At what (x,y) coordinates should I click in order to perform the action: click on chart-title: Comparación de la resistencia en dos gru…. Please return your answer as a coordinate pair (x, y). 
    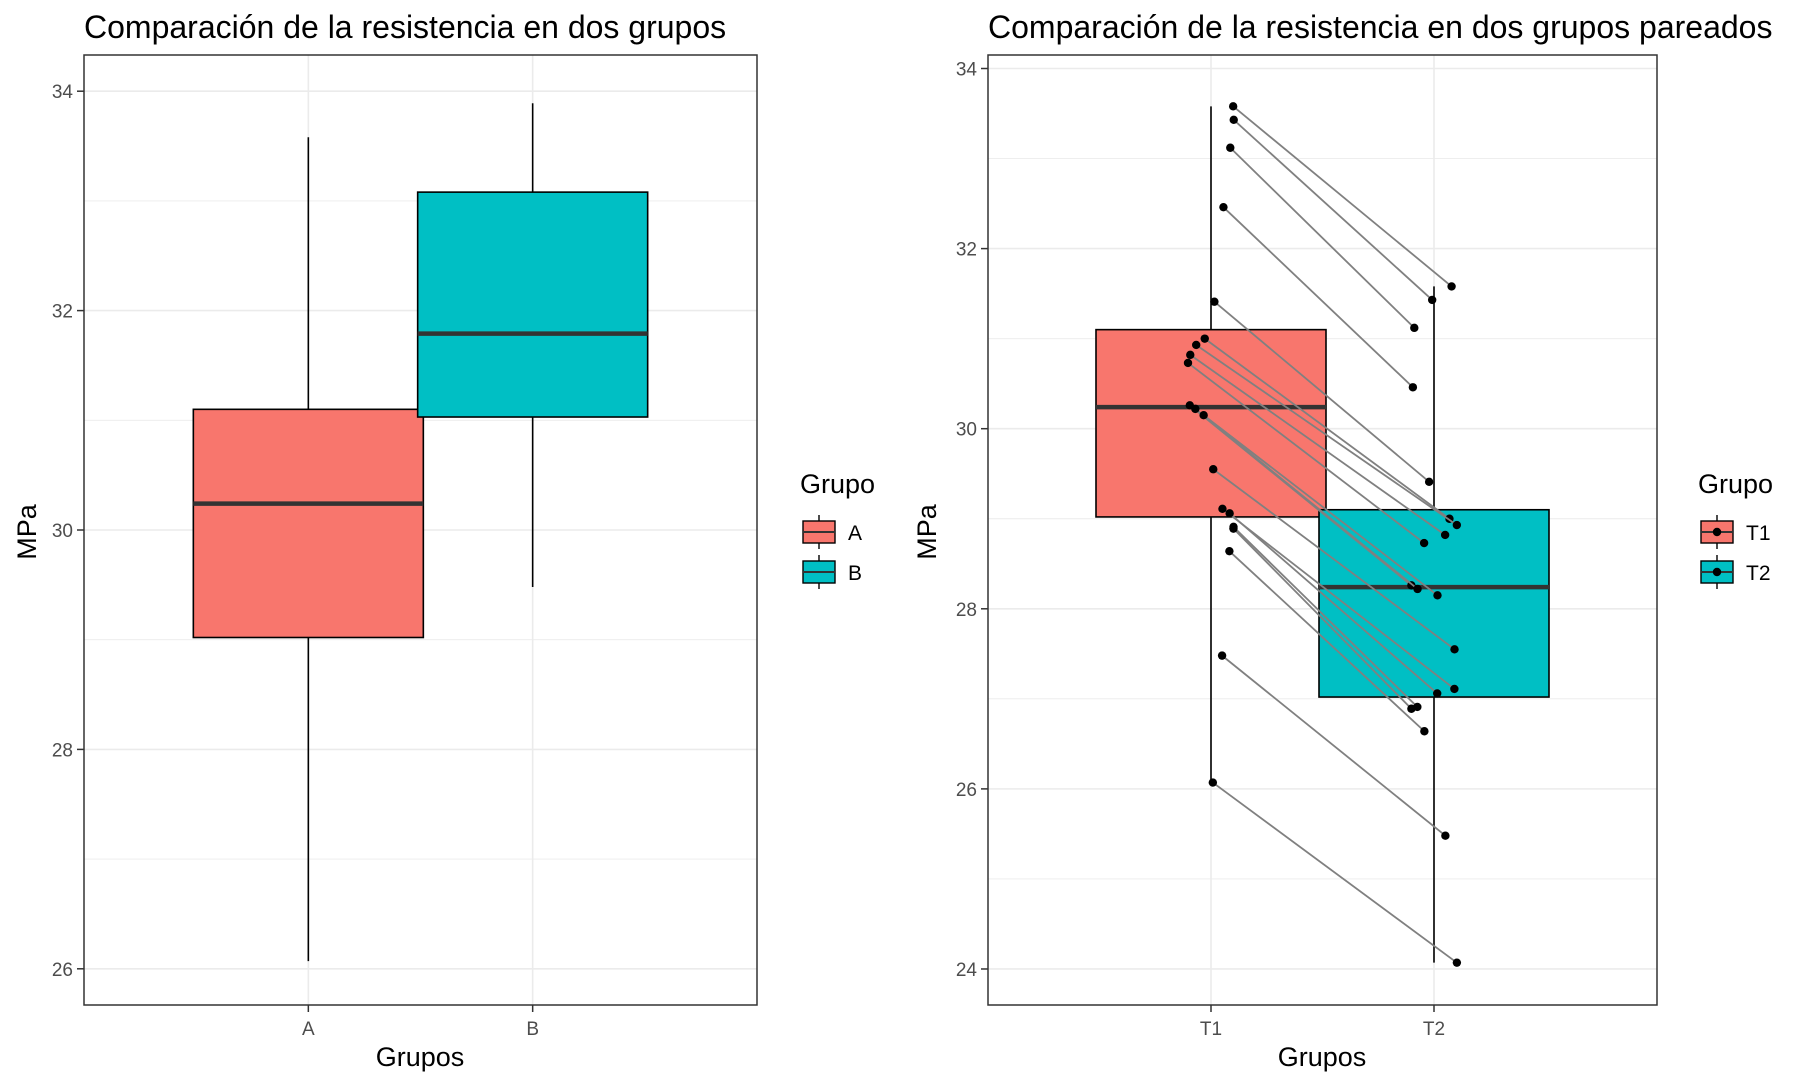
    Looking at the image, I should click on (405, 27).